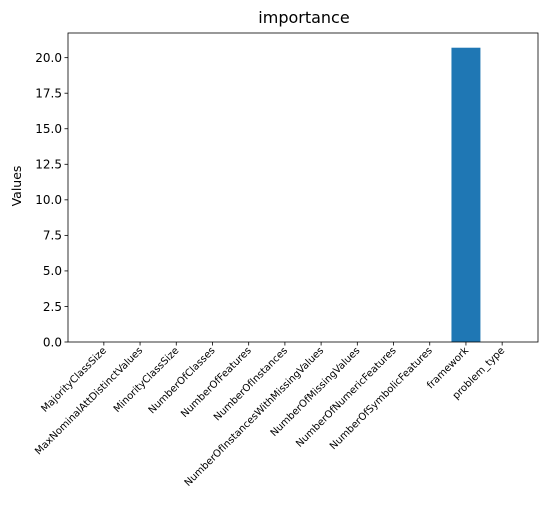 This screenshot has height=518, width=545. What do you see at coordinates (48, 58) in the screenshot?
I see `y-tick-label: 20.0` at bounding box center [48, 58].